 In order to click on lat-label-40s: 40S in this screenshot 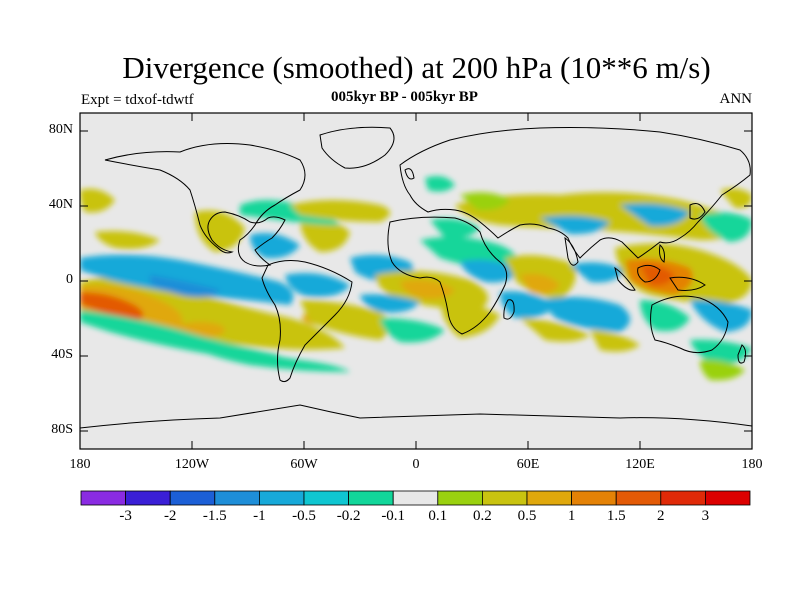, I will do `click(62, 354)`.